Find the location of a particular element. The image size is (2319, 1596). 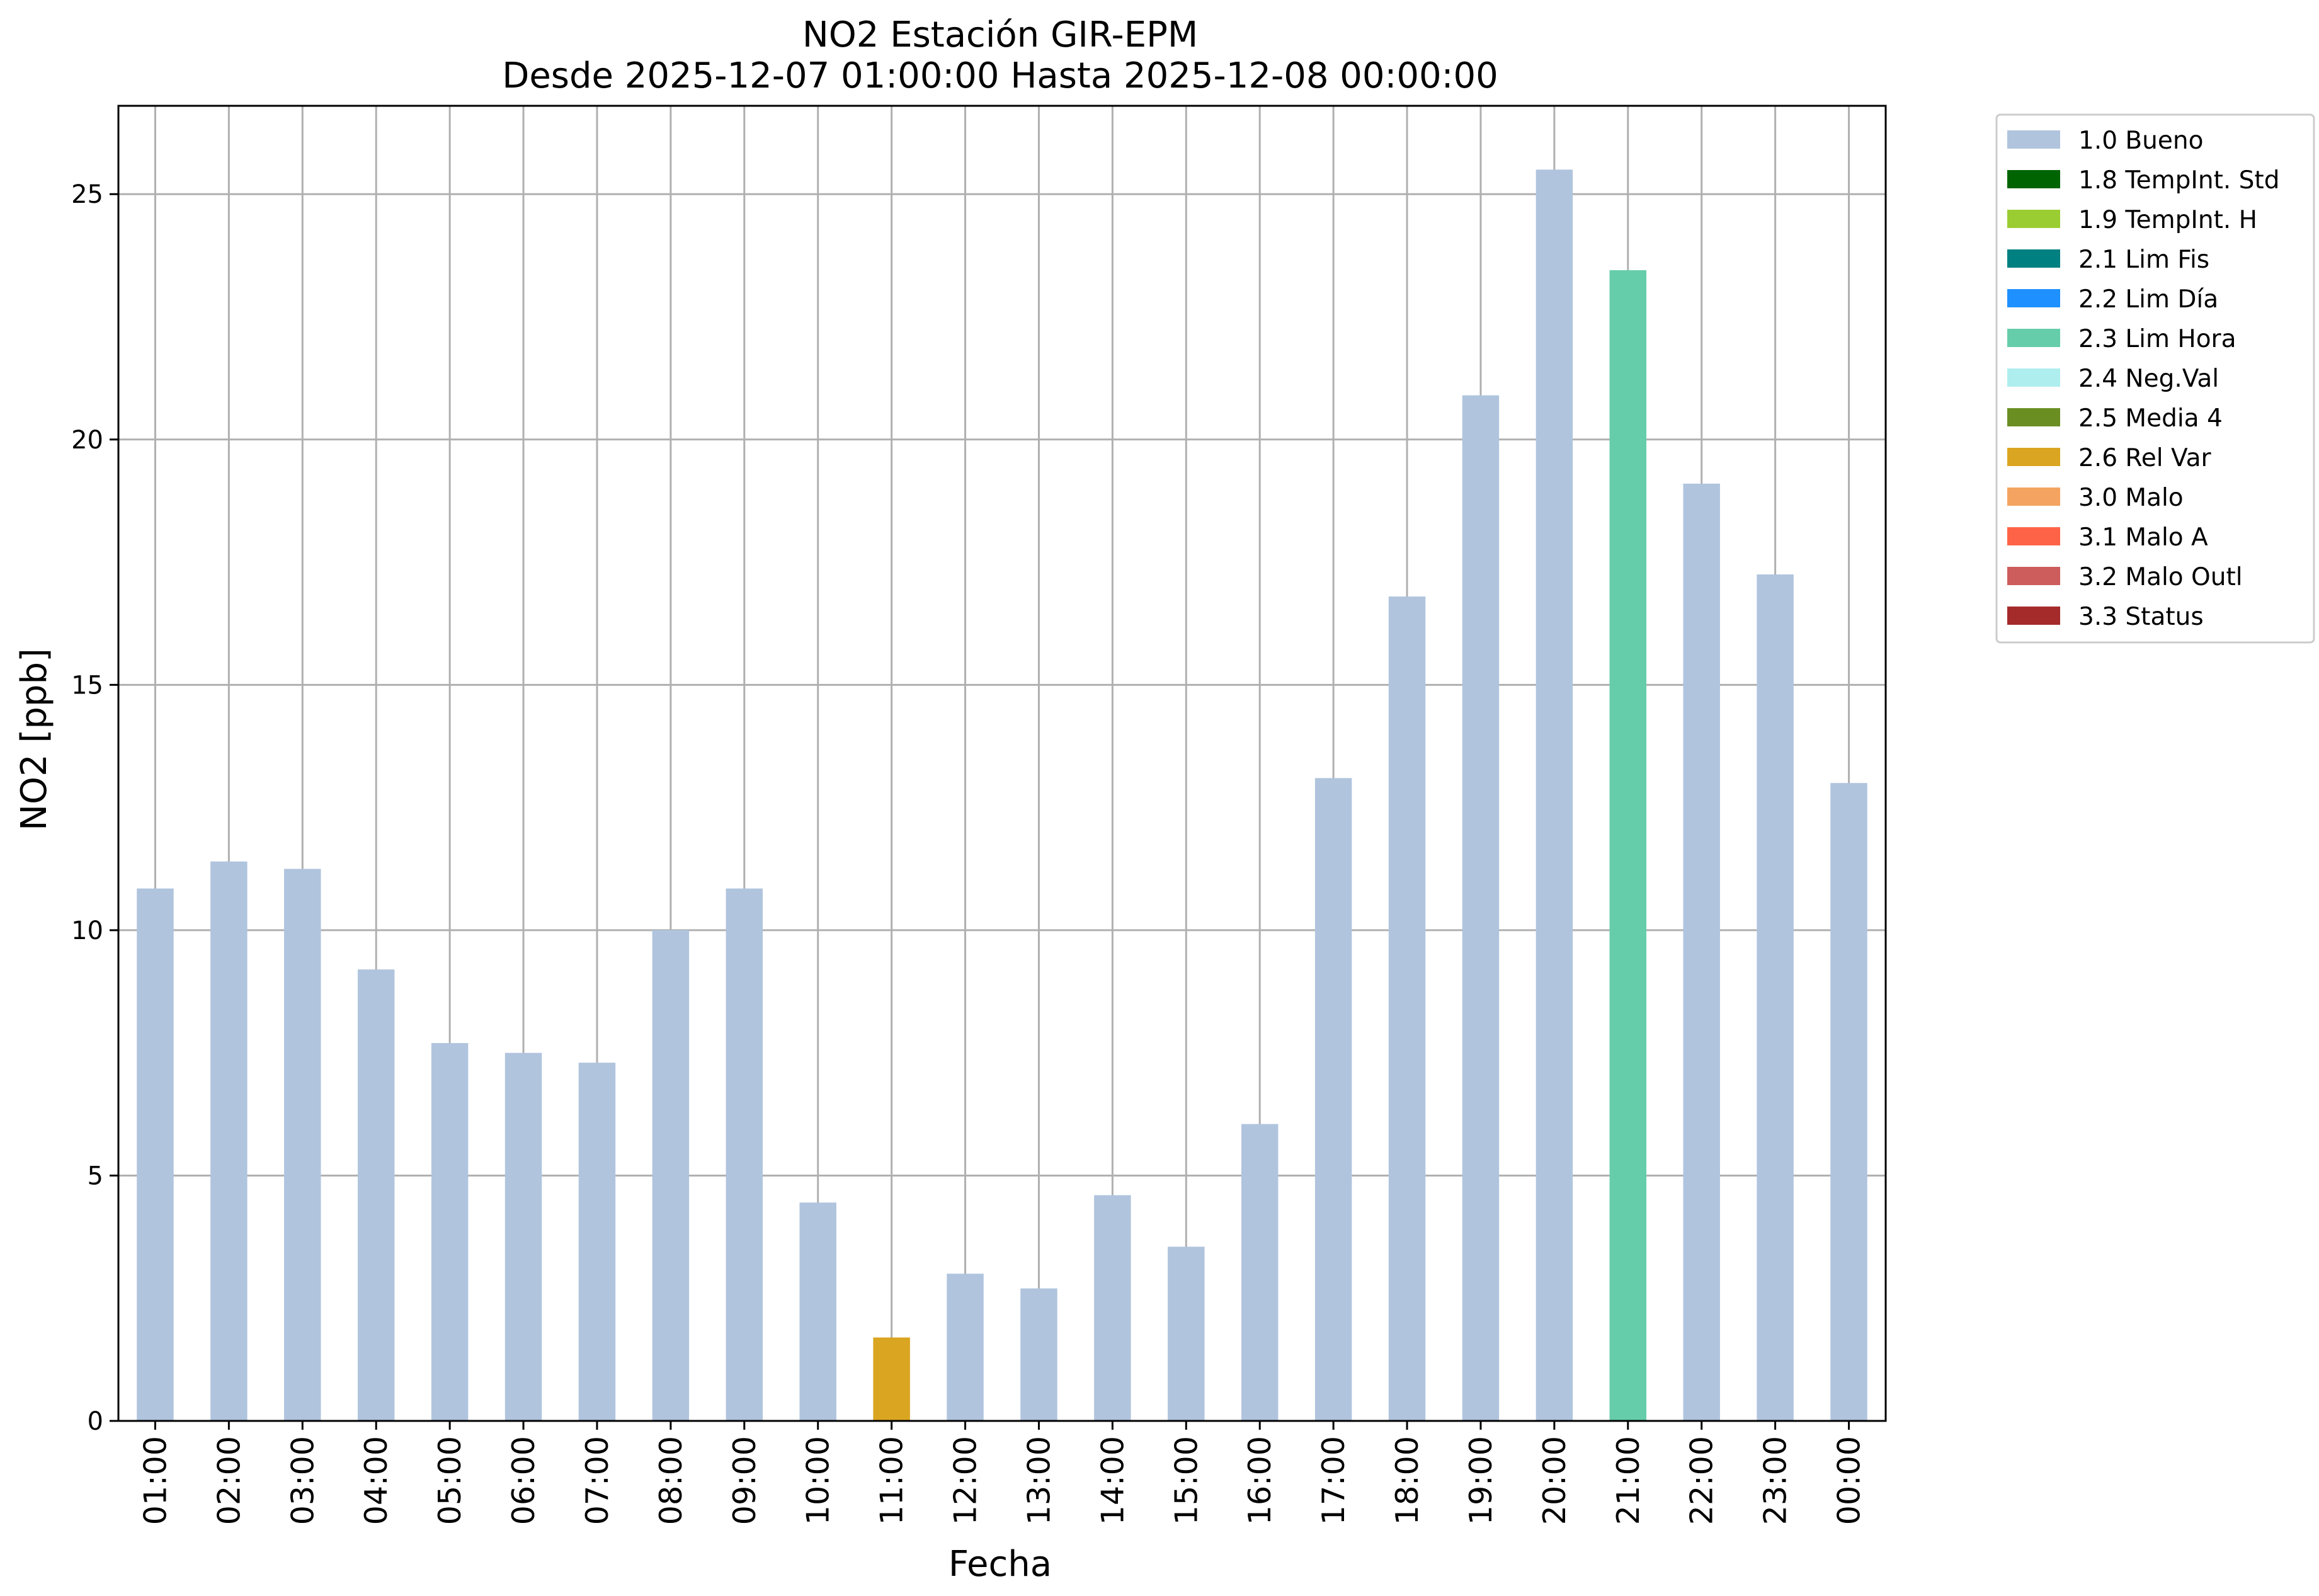

legend-label: 2.2 Lim Día is located at coordinates (2148, 299).